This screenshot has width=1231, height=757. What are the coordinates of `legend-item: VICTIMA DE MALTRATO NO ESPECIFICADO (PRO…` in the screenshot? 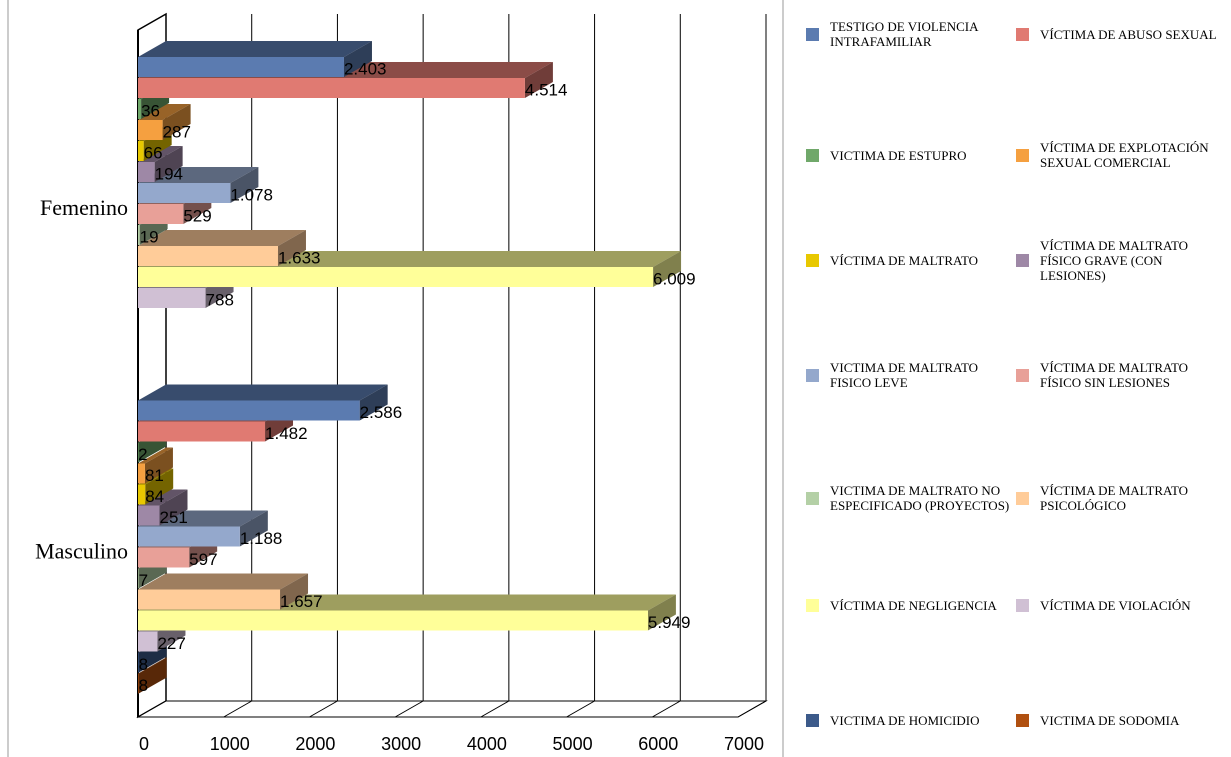 It's located at (908, 498).